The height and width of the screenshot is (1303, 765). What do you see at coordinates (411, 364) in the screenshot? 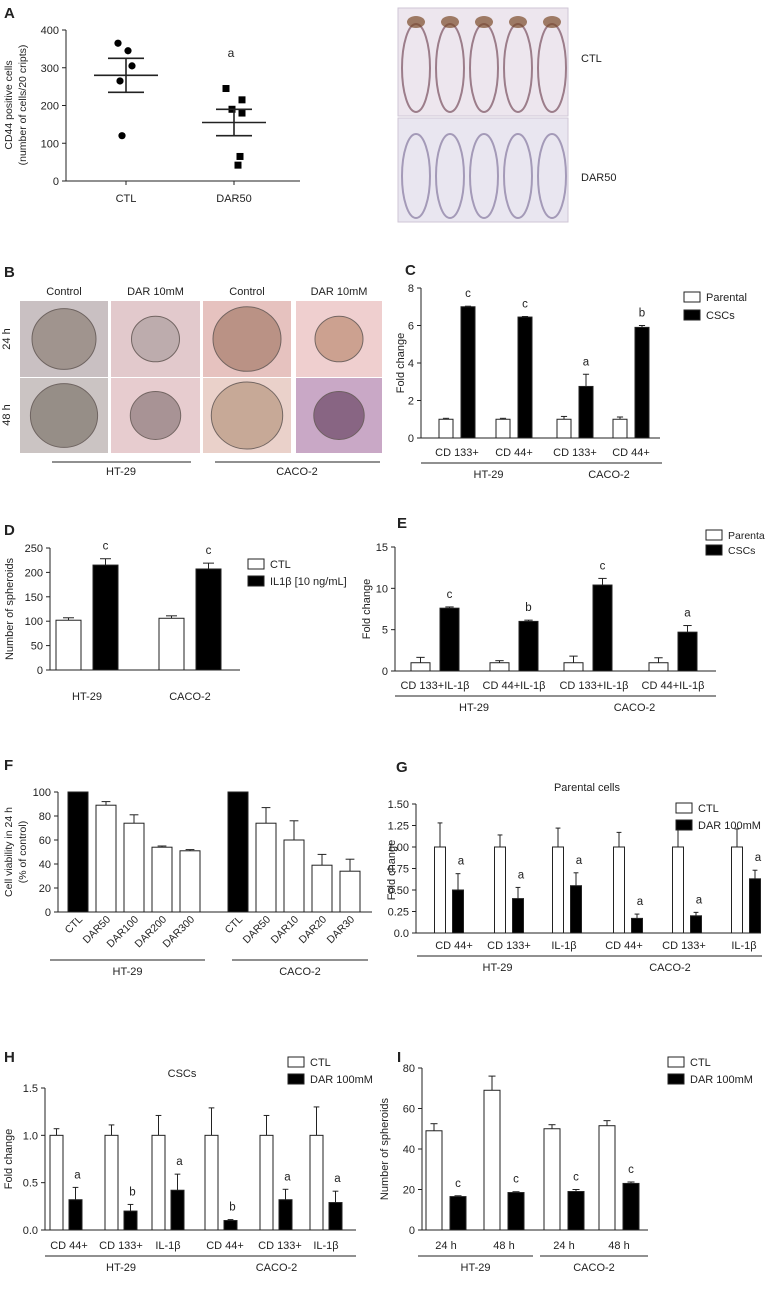
I see `y-tick-label: 4` at bounding box center [411, 364].